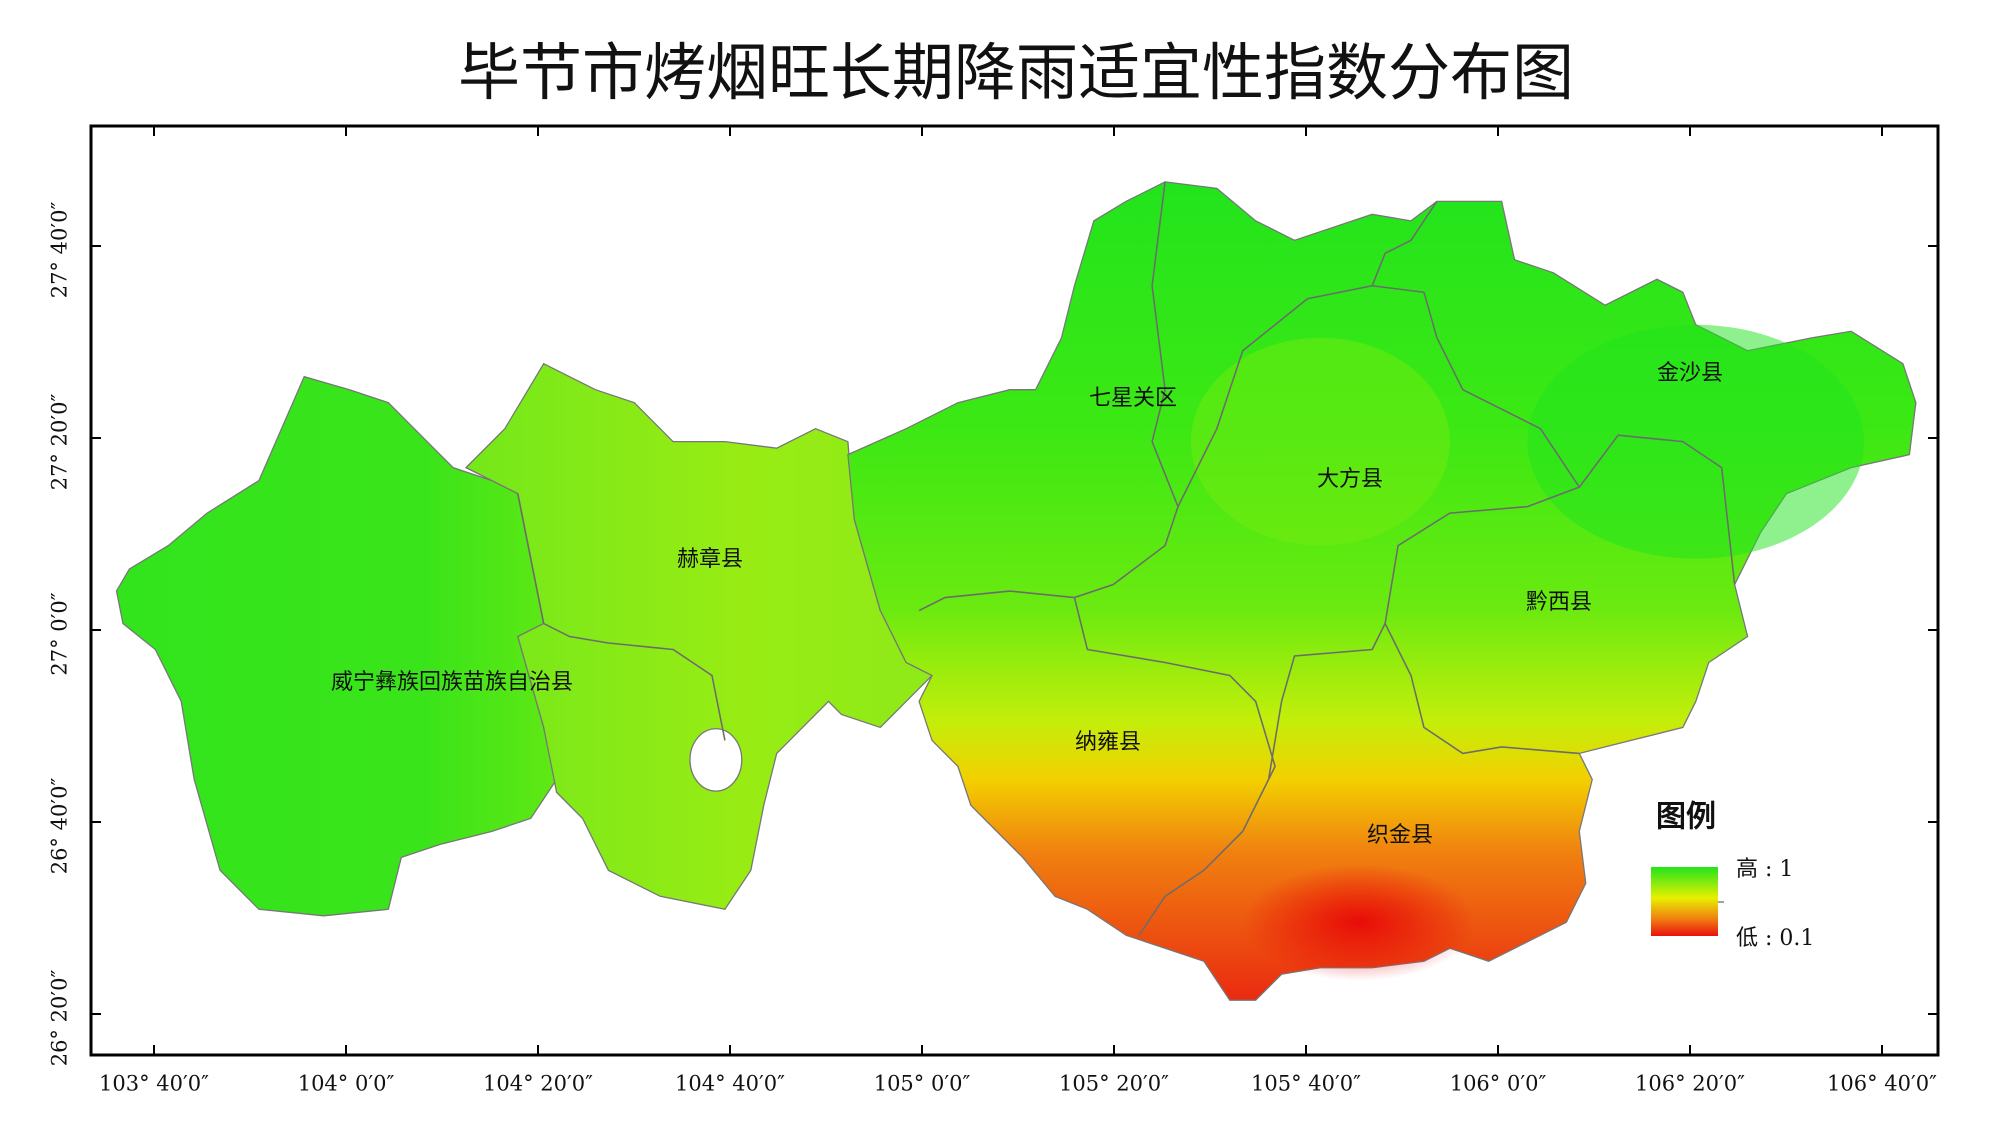 The height and width of the screenshot is (1147, 2000). I want to click on region-label: 黔西县, so click(1559, 602).